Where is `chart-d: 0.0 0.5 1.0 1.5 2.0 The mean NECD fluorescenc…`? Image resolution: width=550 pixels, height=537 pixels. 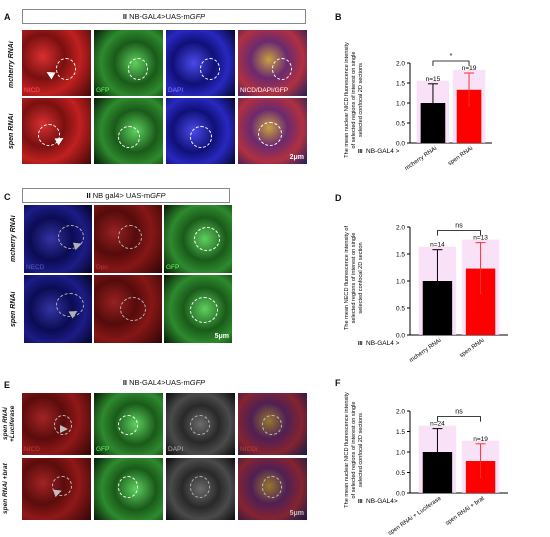
chart-d: 0.0 0.5 1.0 1.5 2.0 The mean NECD fluorescenc… is located at coordinates (426, 293).